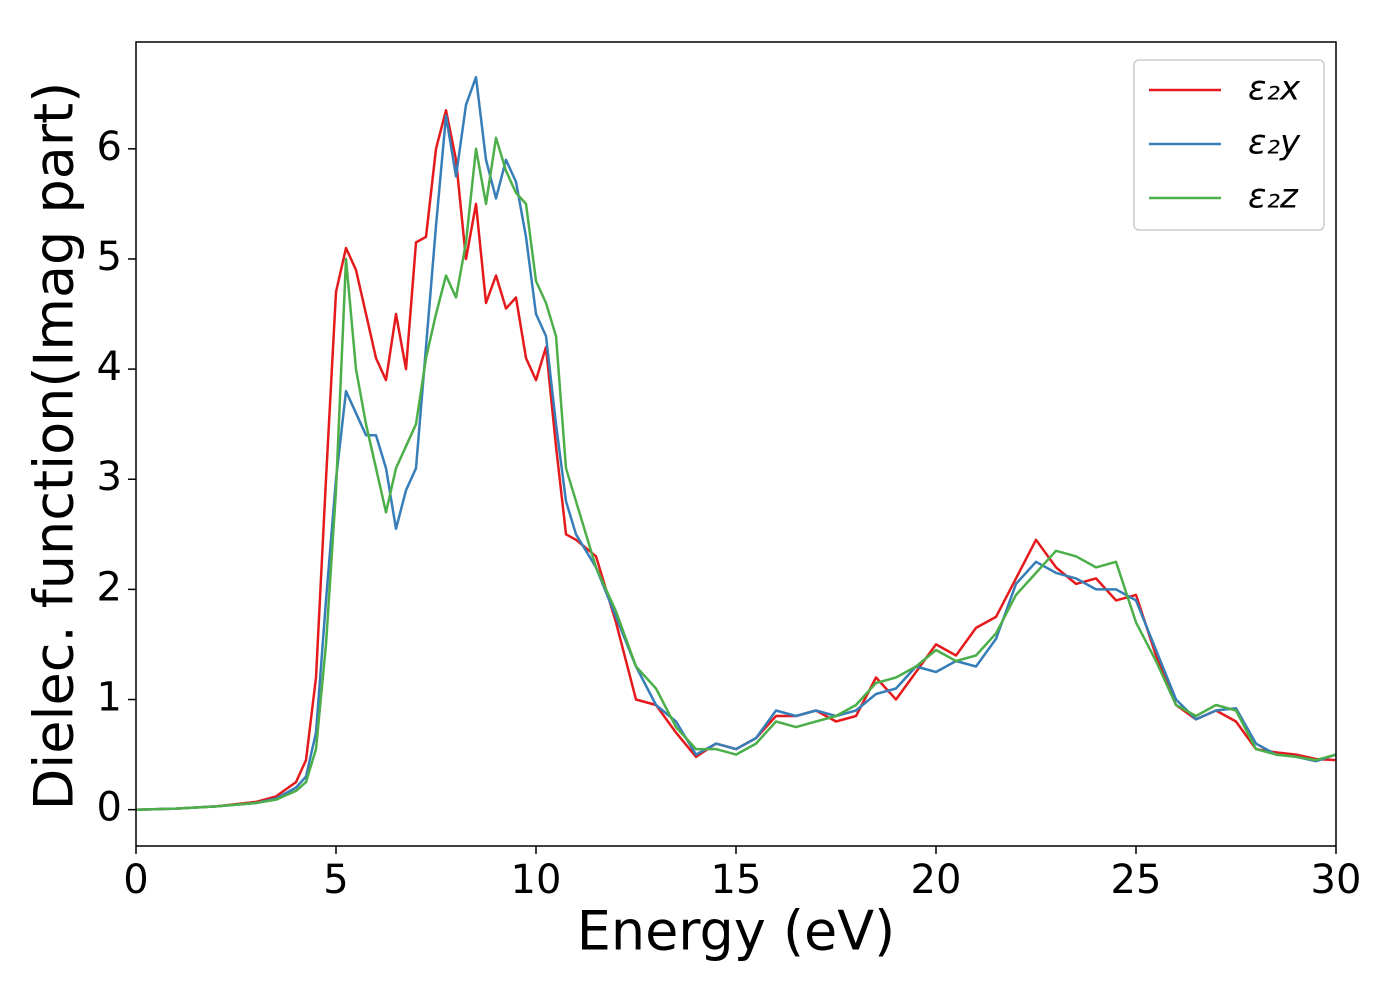 The image size is (1400, 1000). What do you see at coordinates (1274, 143) in the screenshot?
I see `legend-label: ε₂y` at bounding box center [1274, 143].